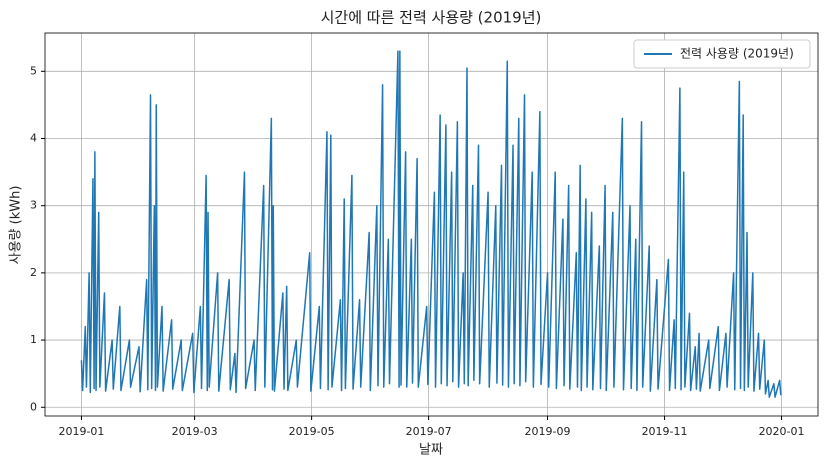 This screenshot has height=466, width=831. What do you see at coordinates (548, 431) in the screenshot?
I see `x-tick-label: 2019-09` at bounding box center [548, 431].